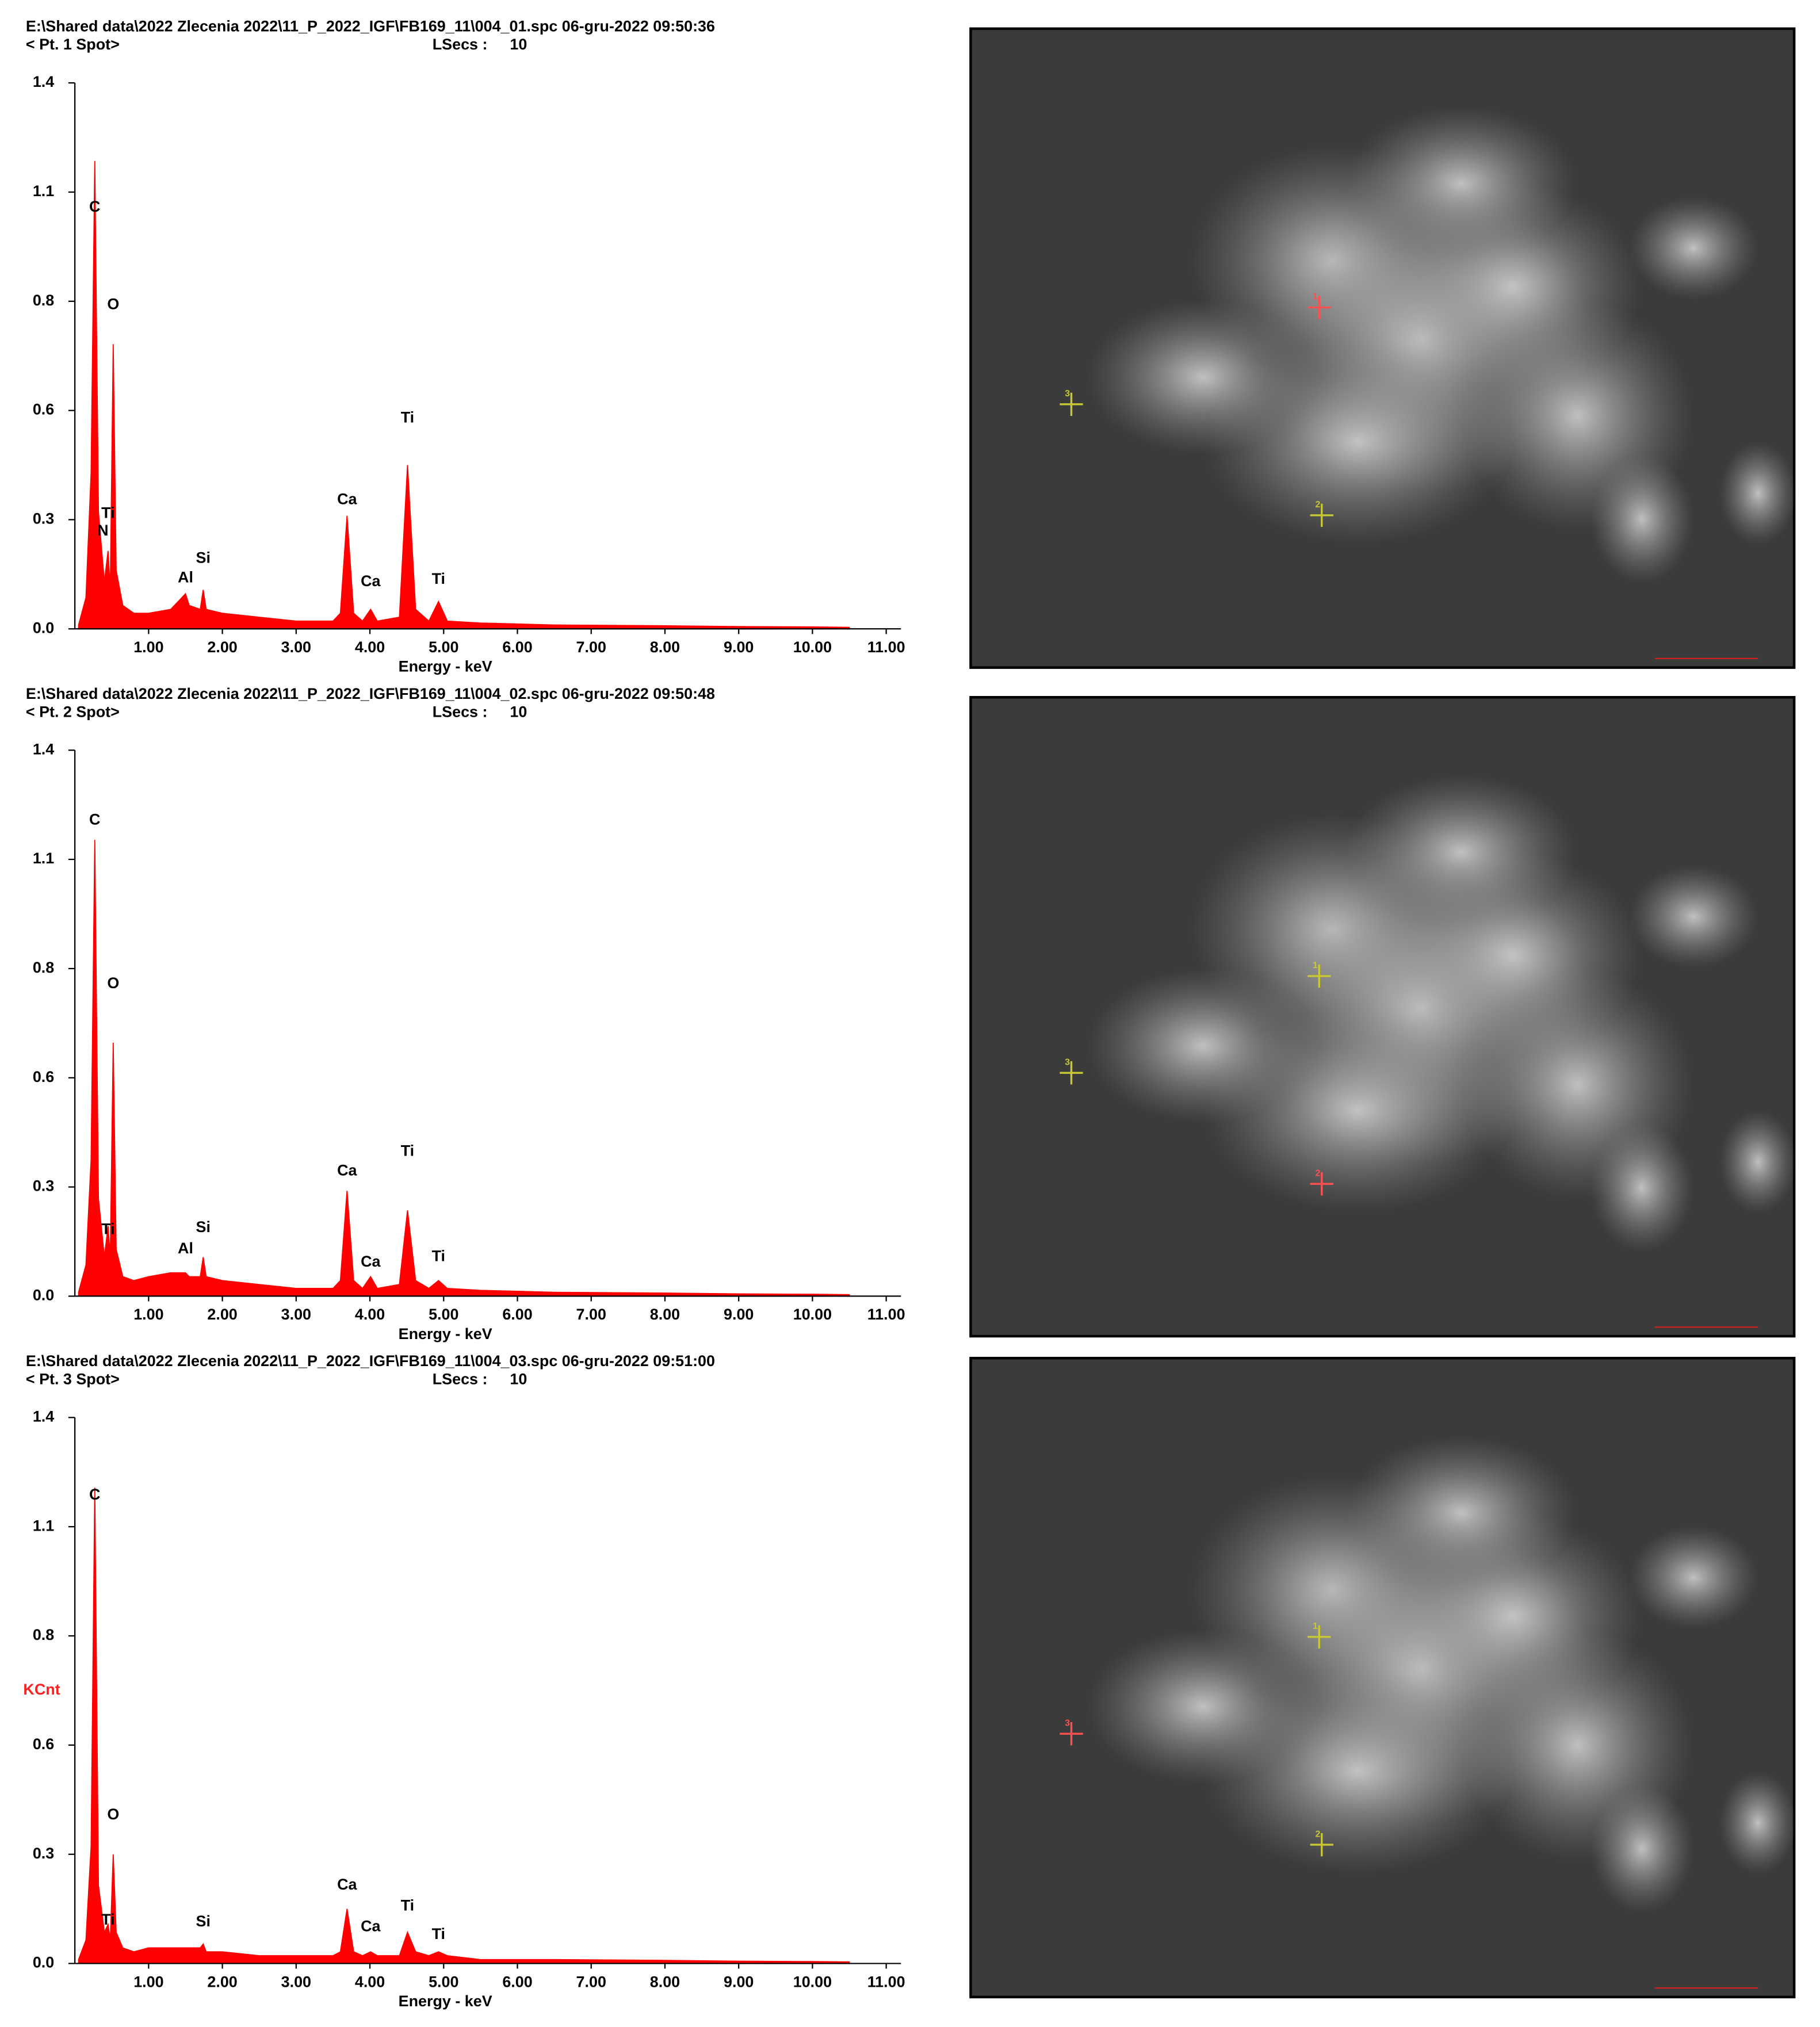 The width and height of the screenshot is (1820, 2027). What do you see at coordinates (73, 711) in the screenshot?
I see `spot-label: < Pt. 2 Spot>` at bounding box center [73, 711].